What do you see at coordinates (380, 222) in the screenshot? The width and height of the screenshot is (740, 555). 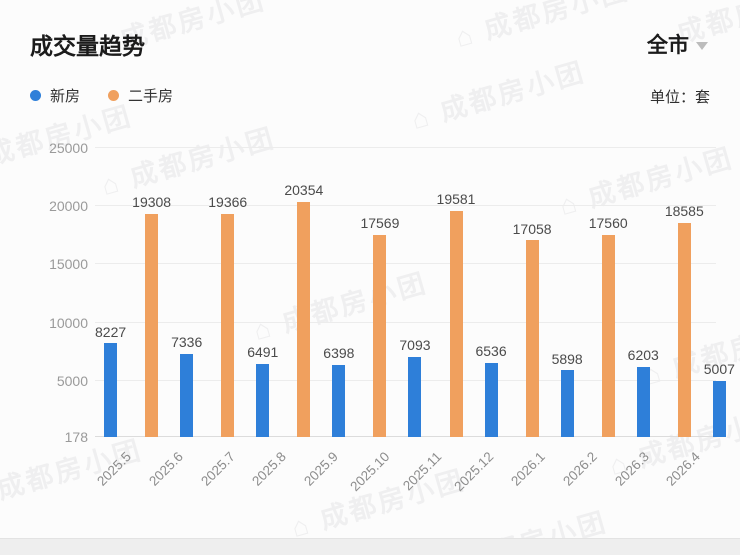 I see `value-label-secondhand-homes: 17569` at bounding box center [380, 222].